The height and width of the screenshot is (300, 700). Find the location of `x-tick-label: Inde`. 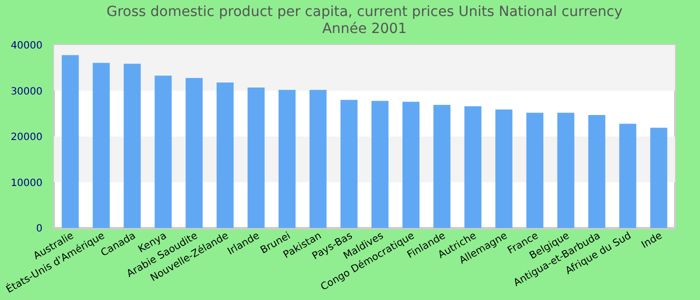

x-tick-label: Inde is located at coordinates (652, 240).